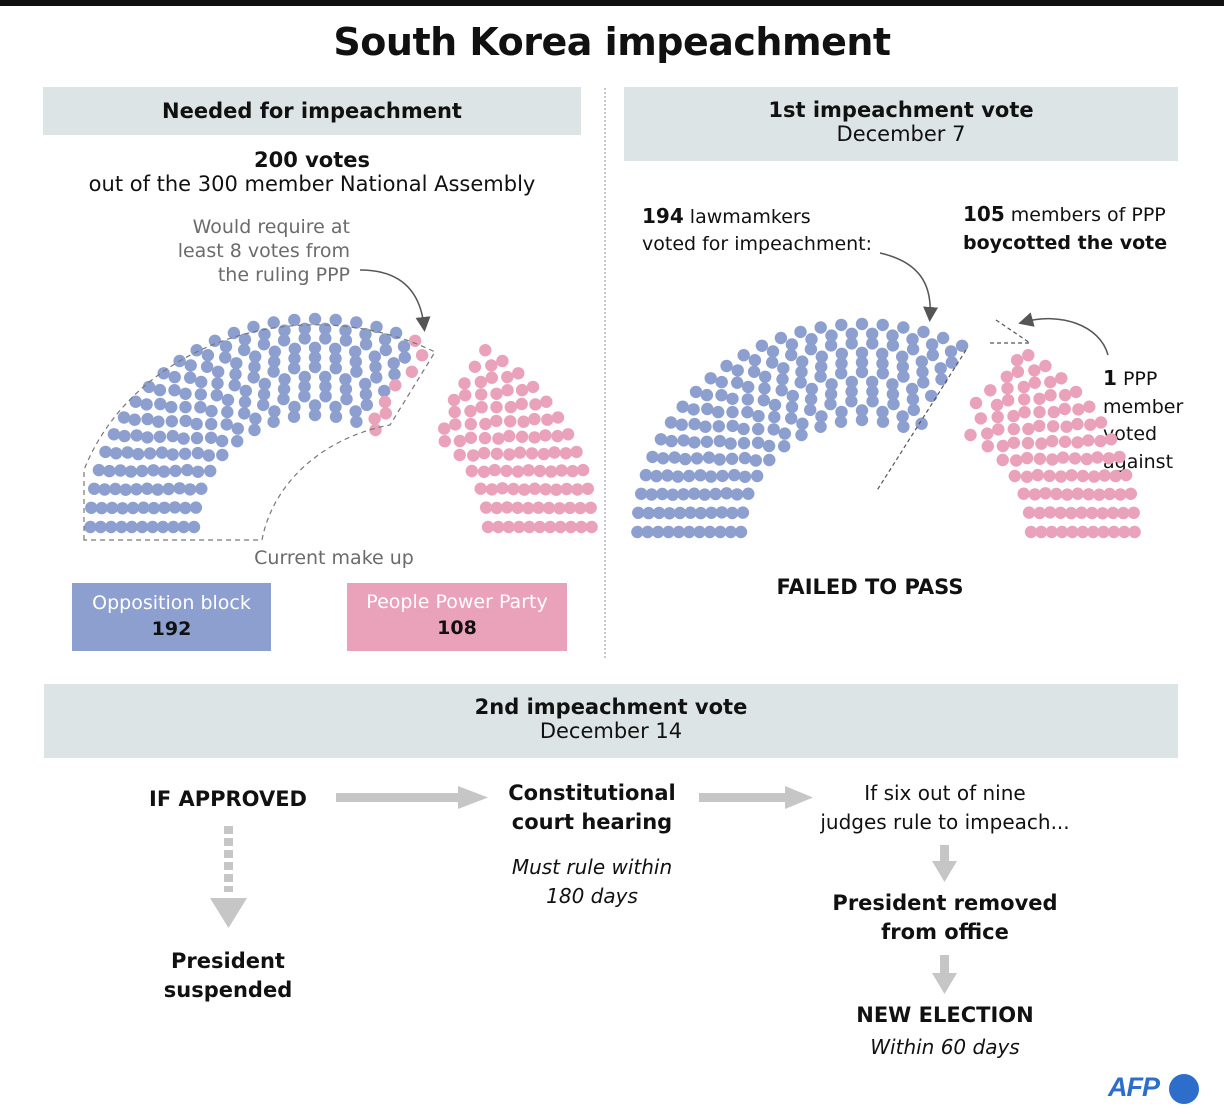  What do you see at coordinates (228, 976) in the screenshot?
I see `president-suspended: President suspended` at bounding box center [228, 976].